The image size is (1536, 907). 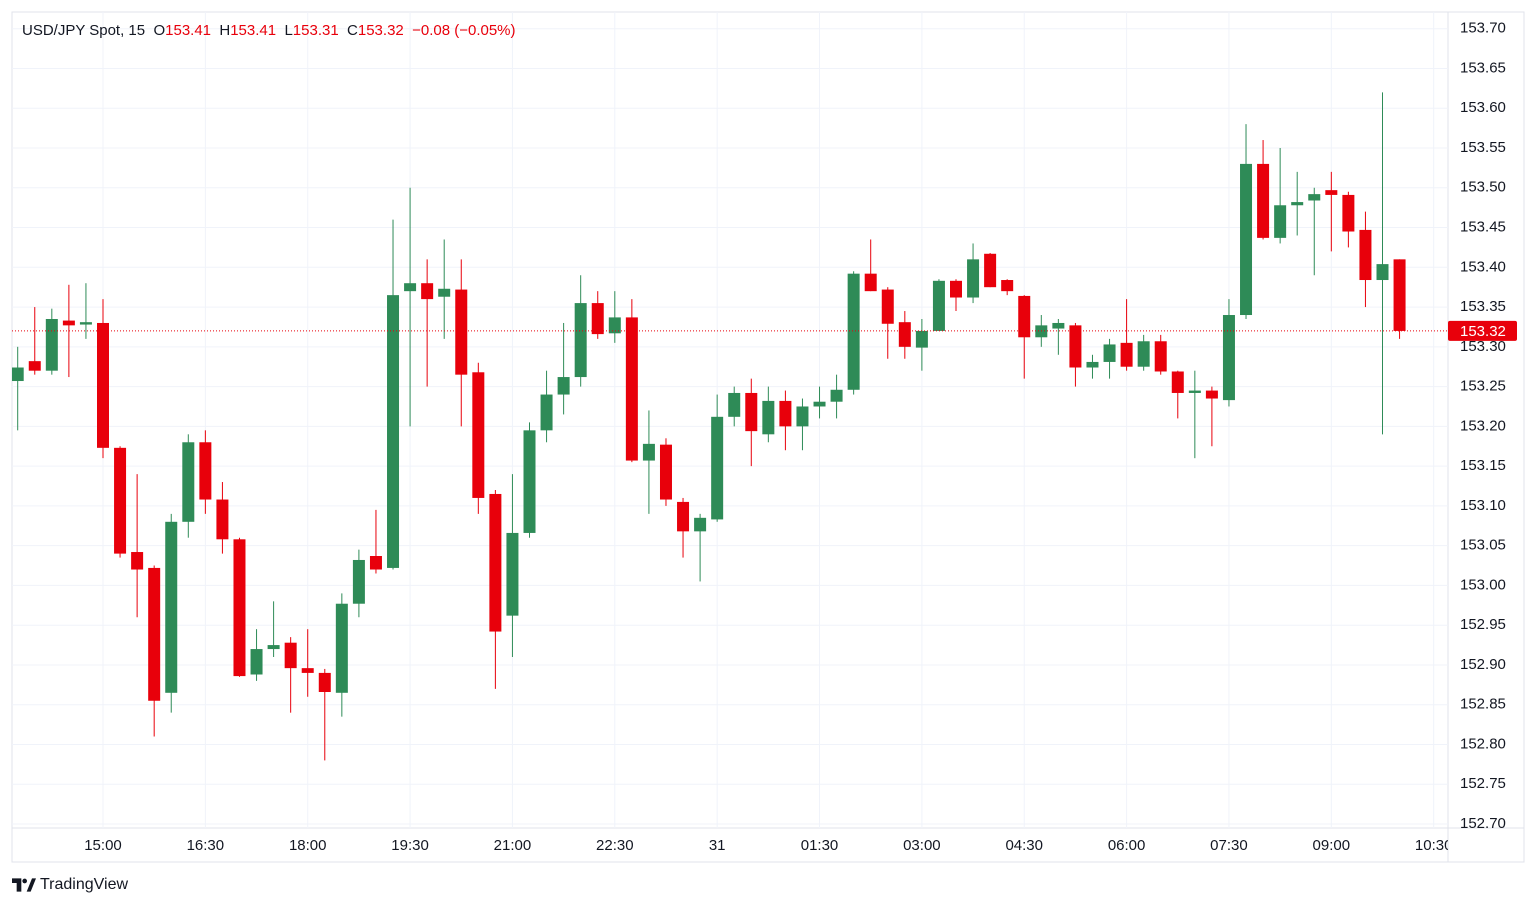 I want to click on change: −0.08 (−0.05%), so click(x=464, y=30).